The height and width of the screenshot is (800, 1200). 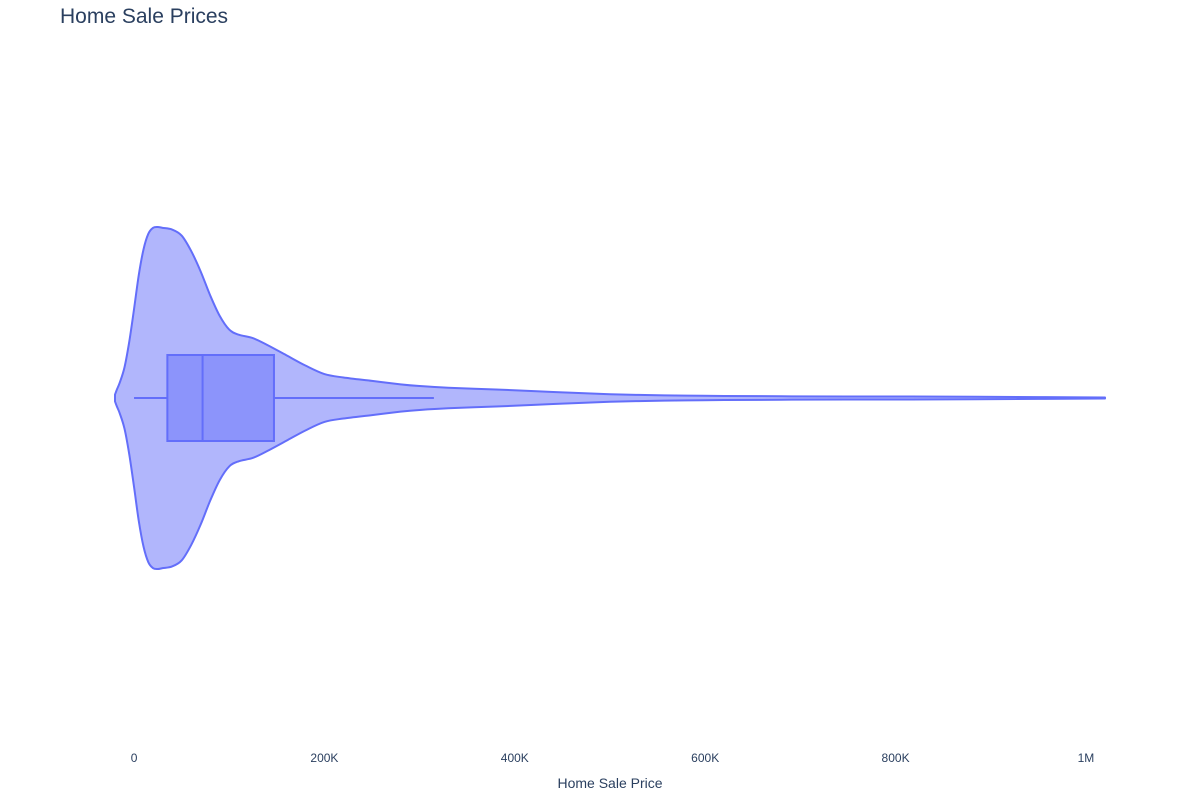 I want to click on x-axis-title: Home Sale Price, so click(x=609, y=783).